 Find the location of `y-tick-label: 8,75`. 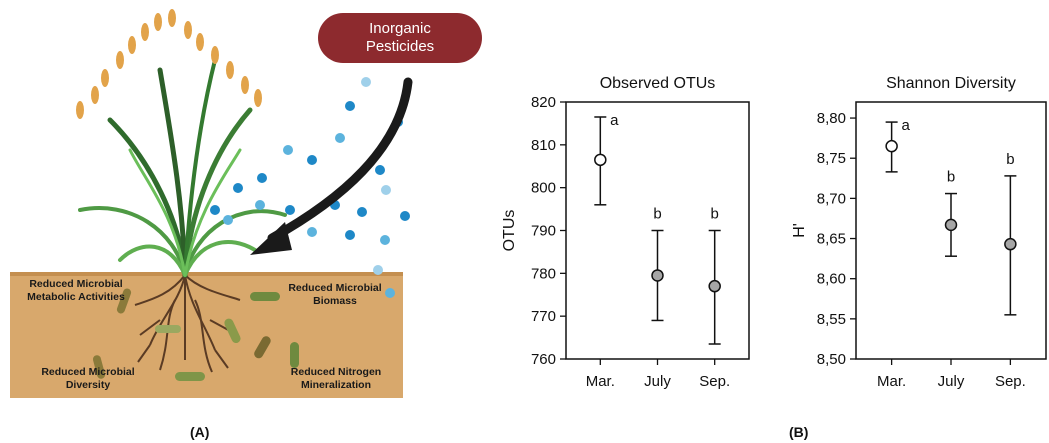

y-tick-label: 8,75 is located at coordinates (831, 158).